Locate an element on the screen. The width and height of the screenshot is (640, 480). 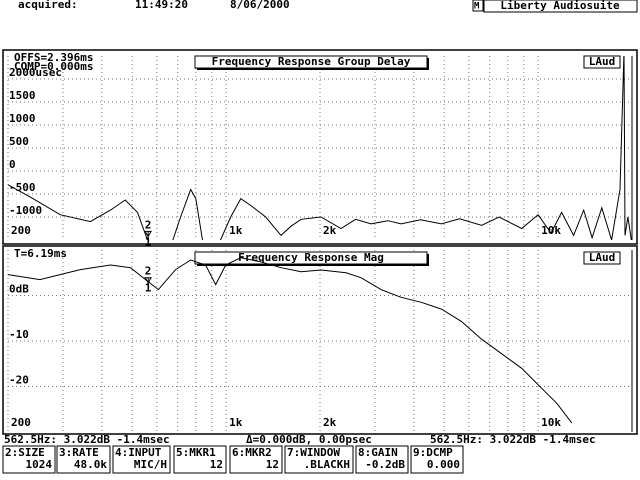
key-value: .BLACKH is located at coordinates (327, 464).